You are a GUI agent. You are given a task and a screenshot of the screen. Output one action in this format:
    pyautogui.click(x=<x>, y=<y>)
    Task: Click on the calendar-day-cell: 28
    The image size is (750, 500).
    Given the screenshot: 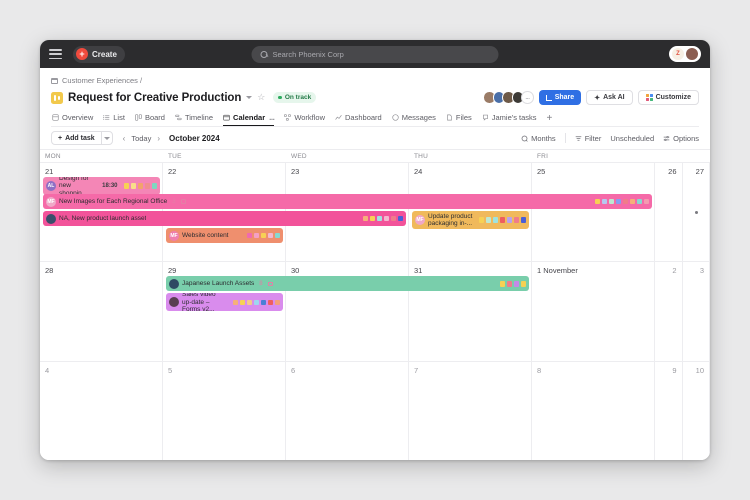 What is the action you would take?
    pyautogui.click(x=101, y=311)
    